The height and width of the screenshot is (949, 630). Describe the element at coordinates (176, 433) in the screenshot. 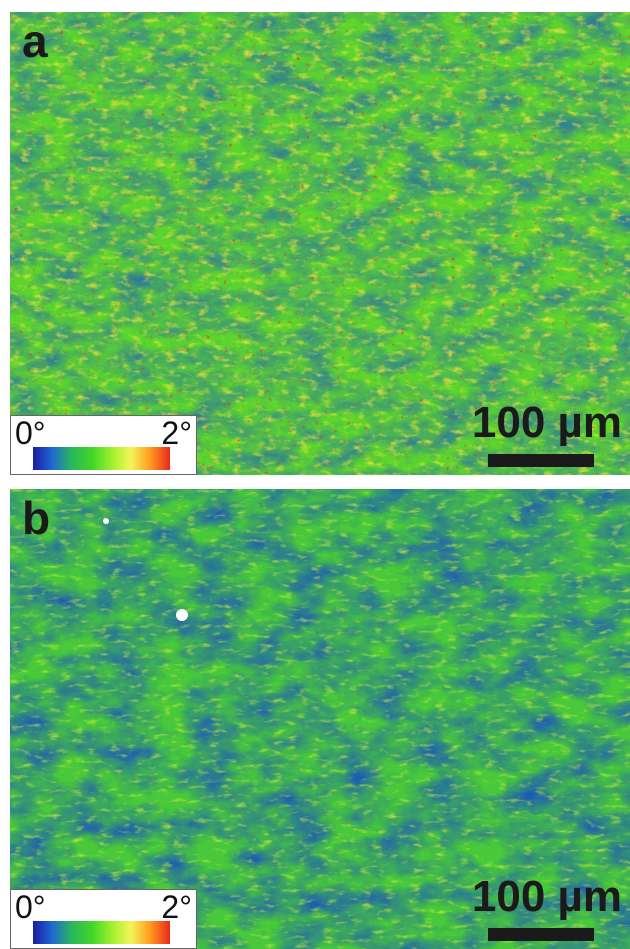

I see `colorbar-max-label-a: 2°` at that location.